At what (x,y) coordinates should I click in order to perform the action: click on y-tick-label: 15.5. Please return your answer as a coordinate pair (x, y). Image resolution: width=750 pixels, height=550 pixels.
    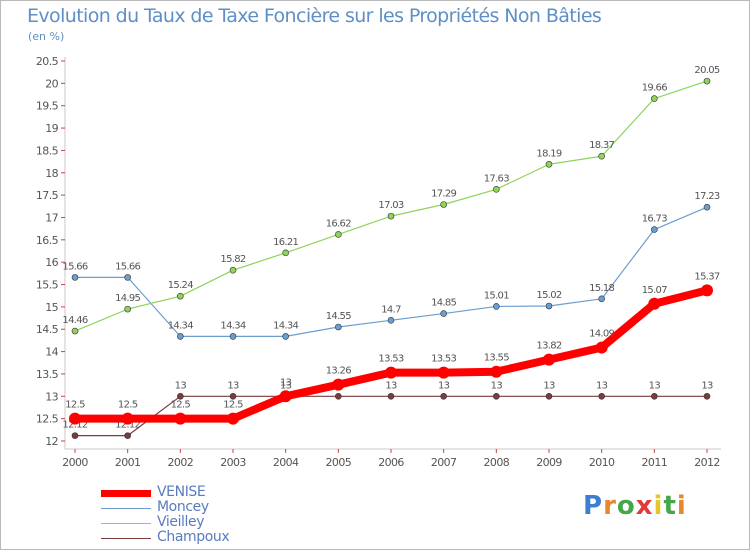
    Looking at the image, I should click on (47, 285).